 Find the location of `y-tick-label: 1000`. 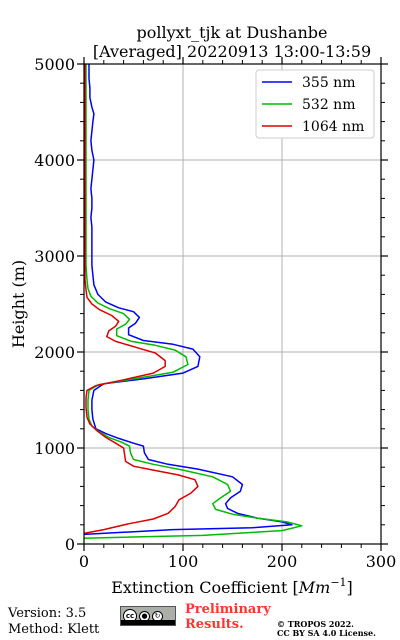

y-tick-label: 1000 is located at coordinates (54, 448).